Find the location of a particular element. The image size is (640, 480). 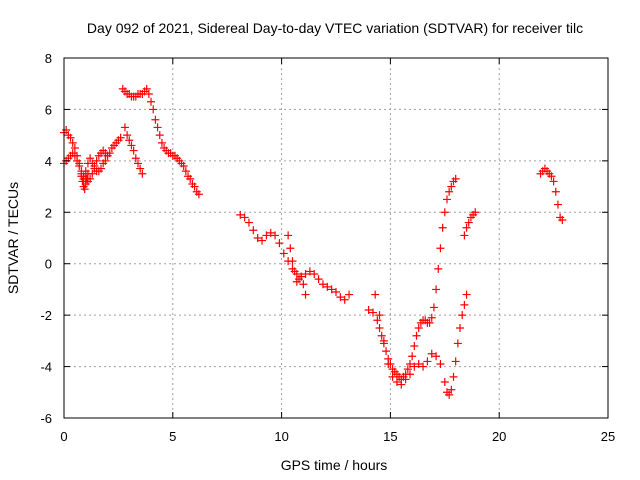

y-tick-label: -6 is located at coordinates (46, 418).